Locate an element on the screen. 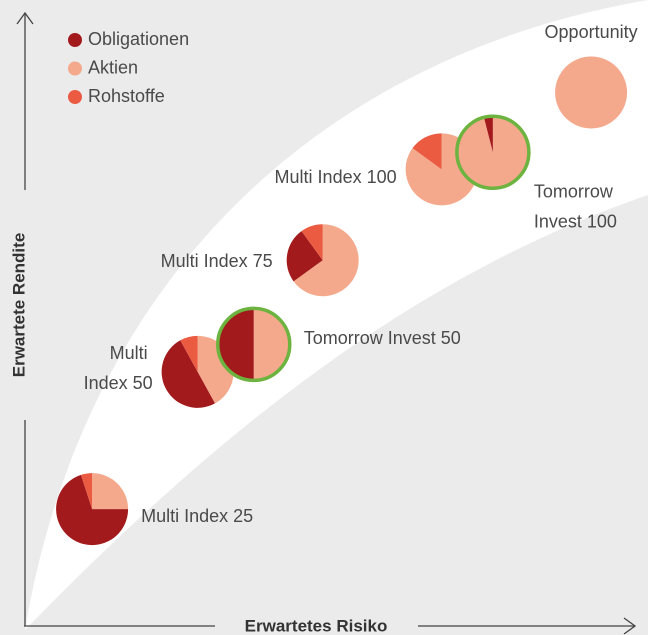  x-axis-label: Erwartetes Risiko is located at coordinates (316, 625).